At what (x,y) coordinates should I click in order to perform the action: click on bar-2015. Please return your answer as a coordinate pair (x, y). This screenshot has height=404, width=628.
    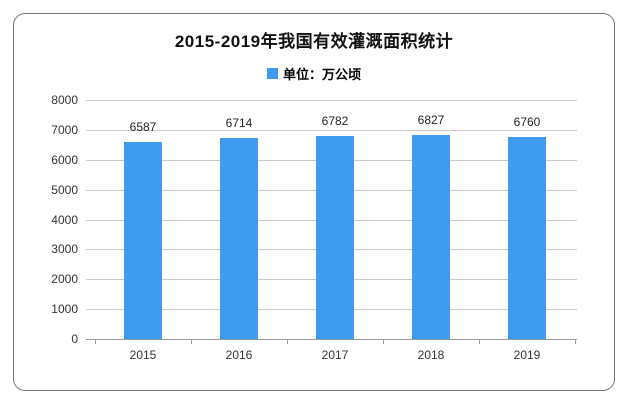
    Looking at the image, I should click on (143, 240).